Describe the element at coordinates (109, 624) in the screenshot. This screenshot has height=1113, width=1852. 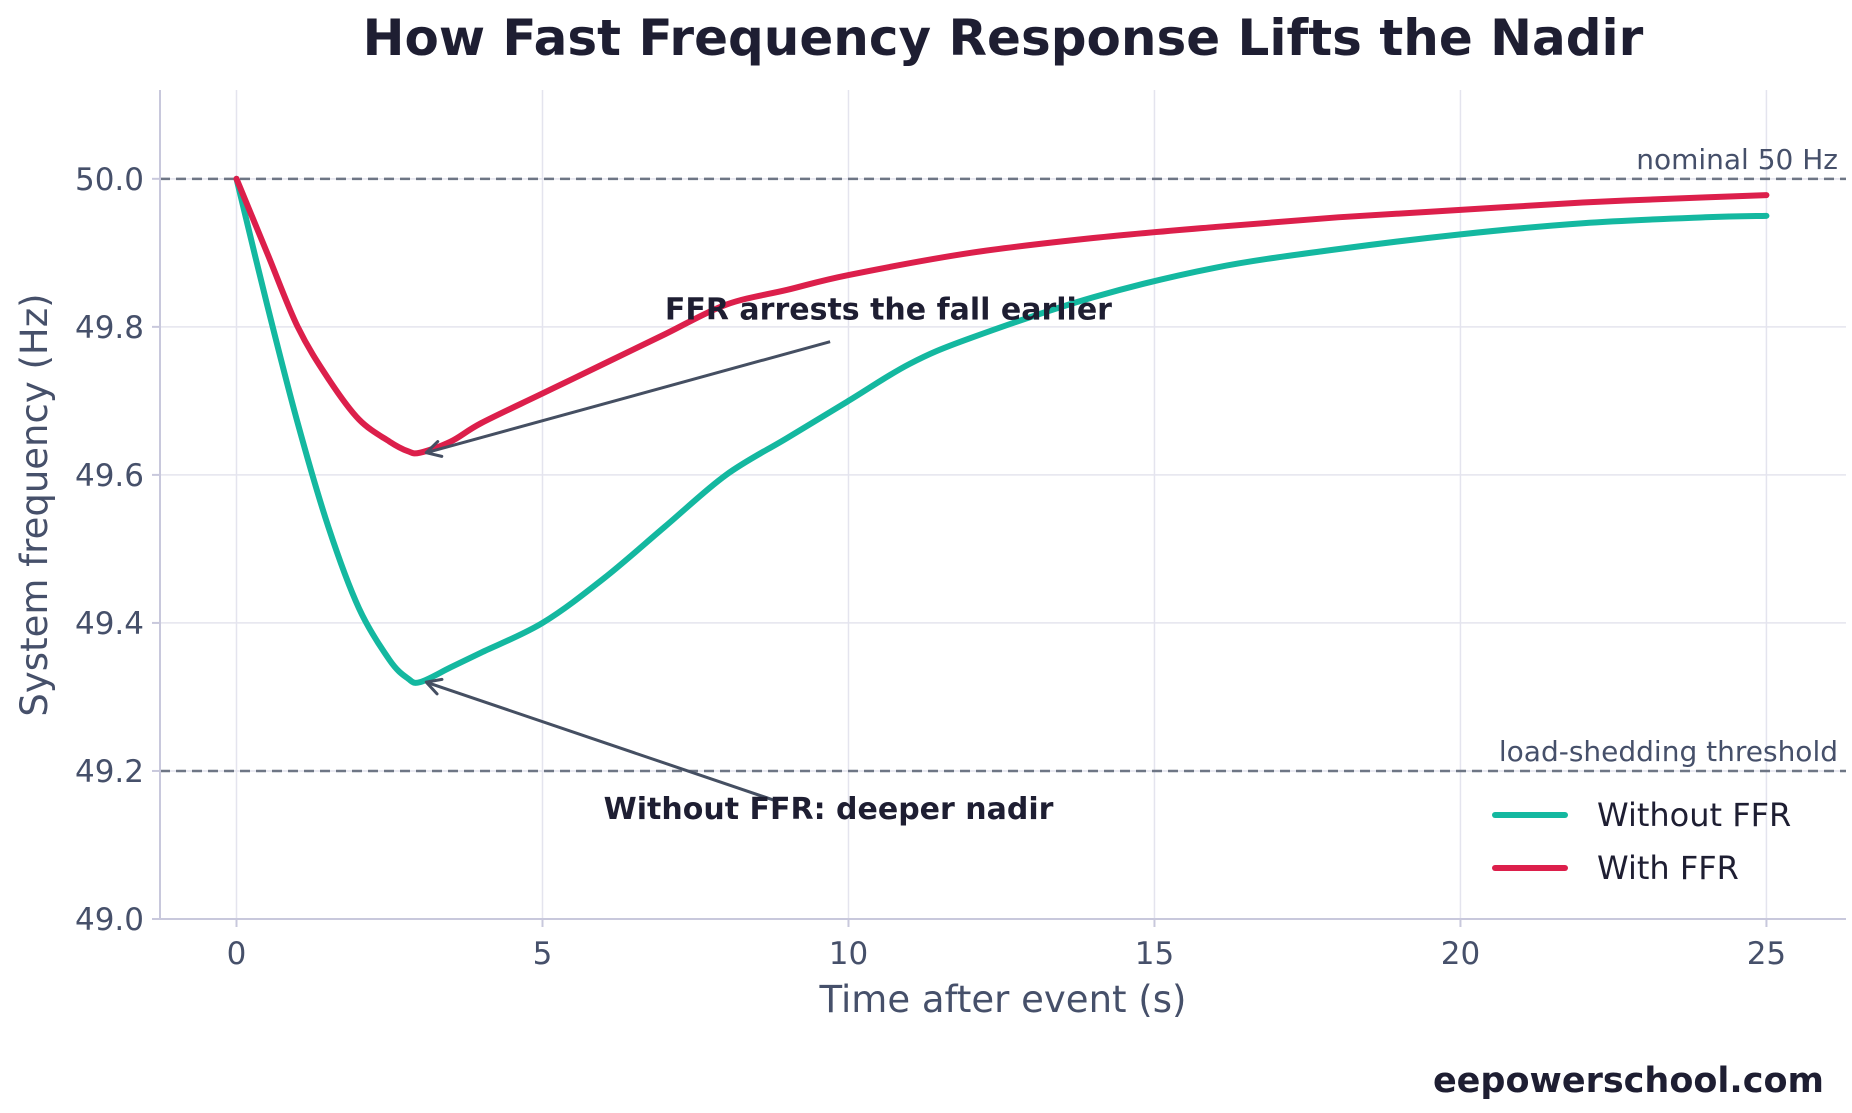
I see `y-tick-label: 49.4` at that location.